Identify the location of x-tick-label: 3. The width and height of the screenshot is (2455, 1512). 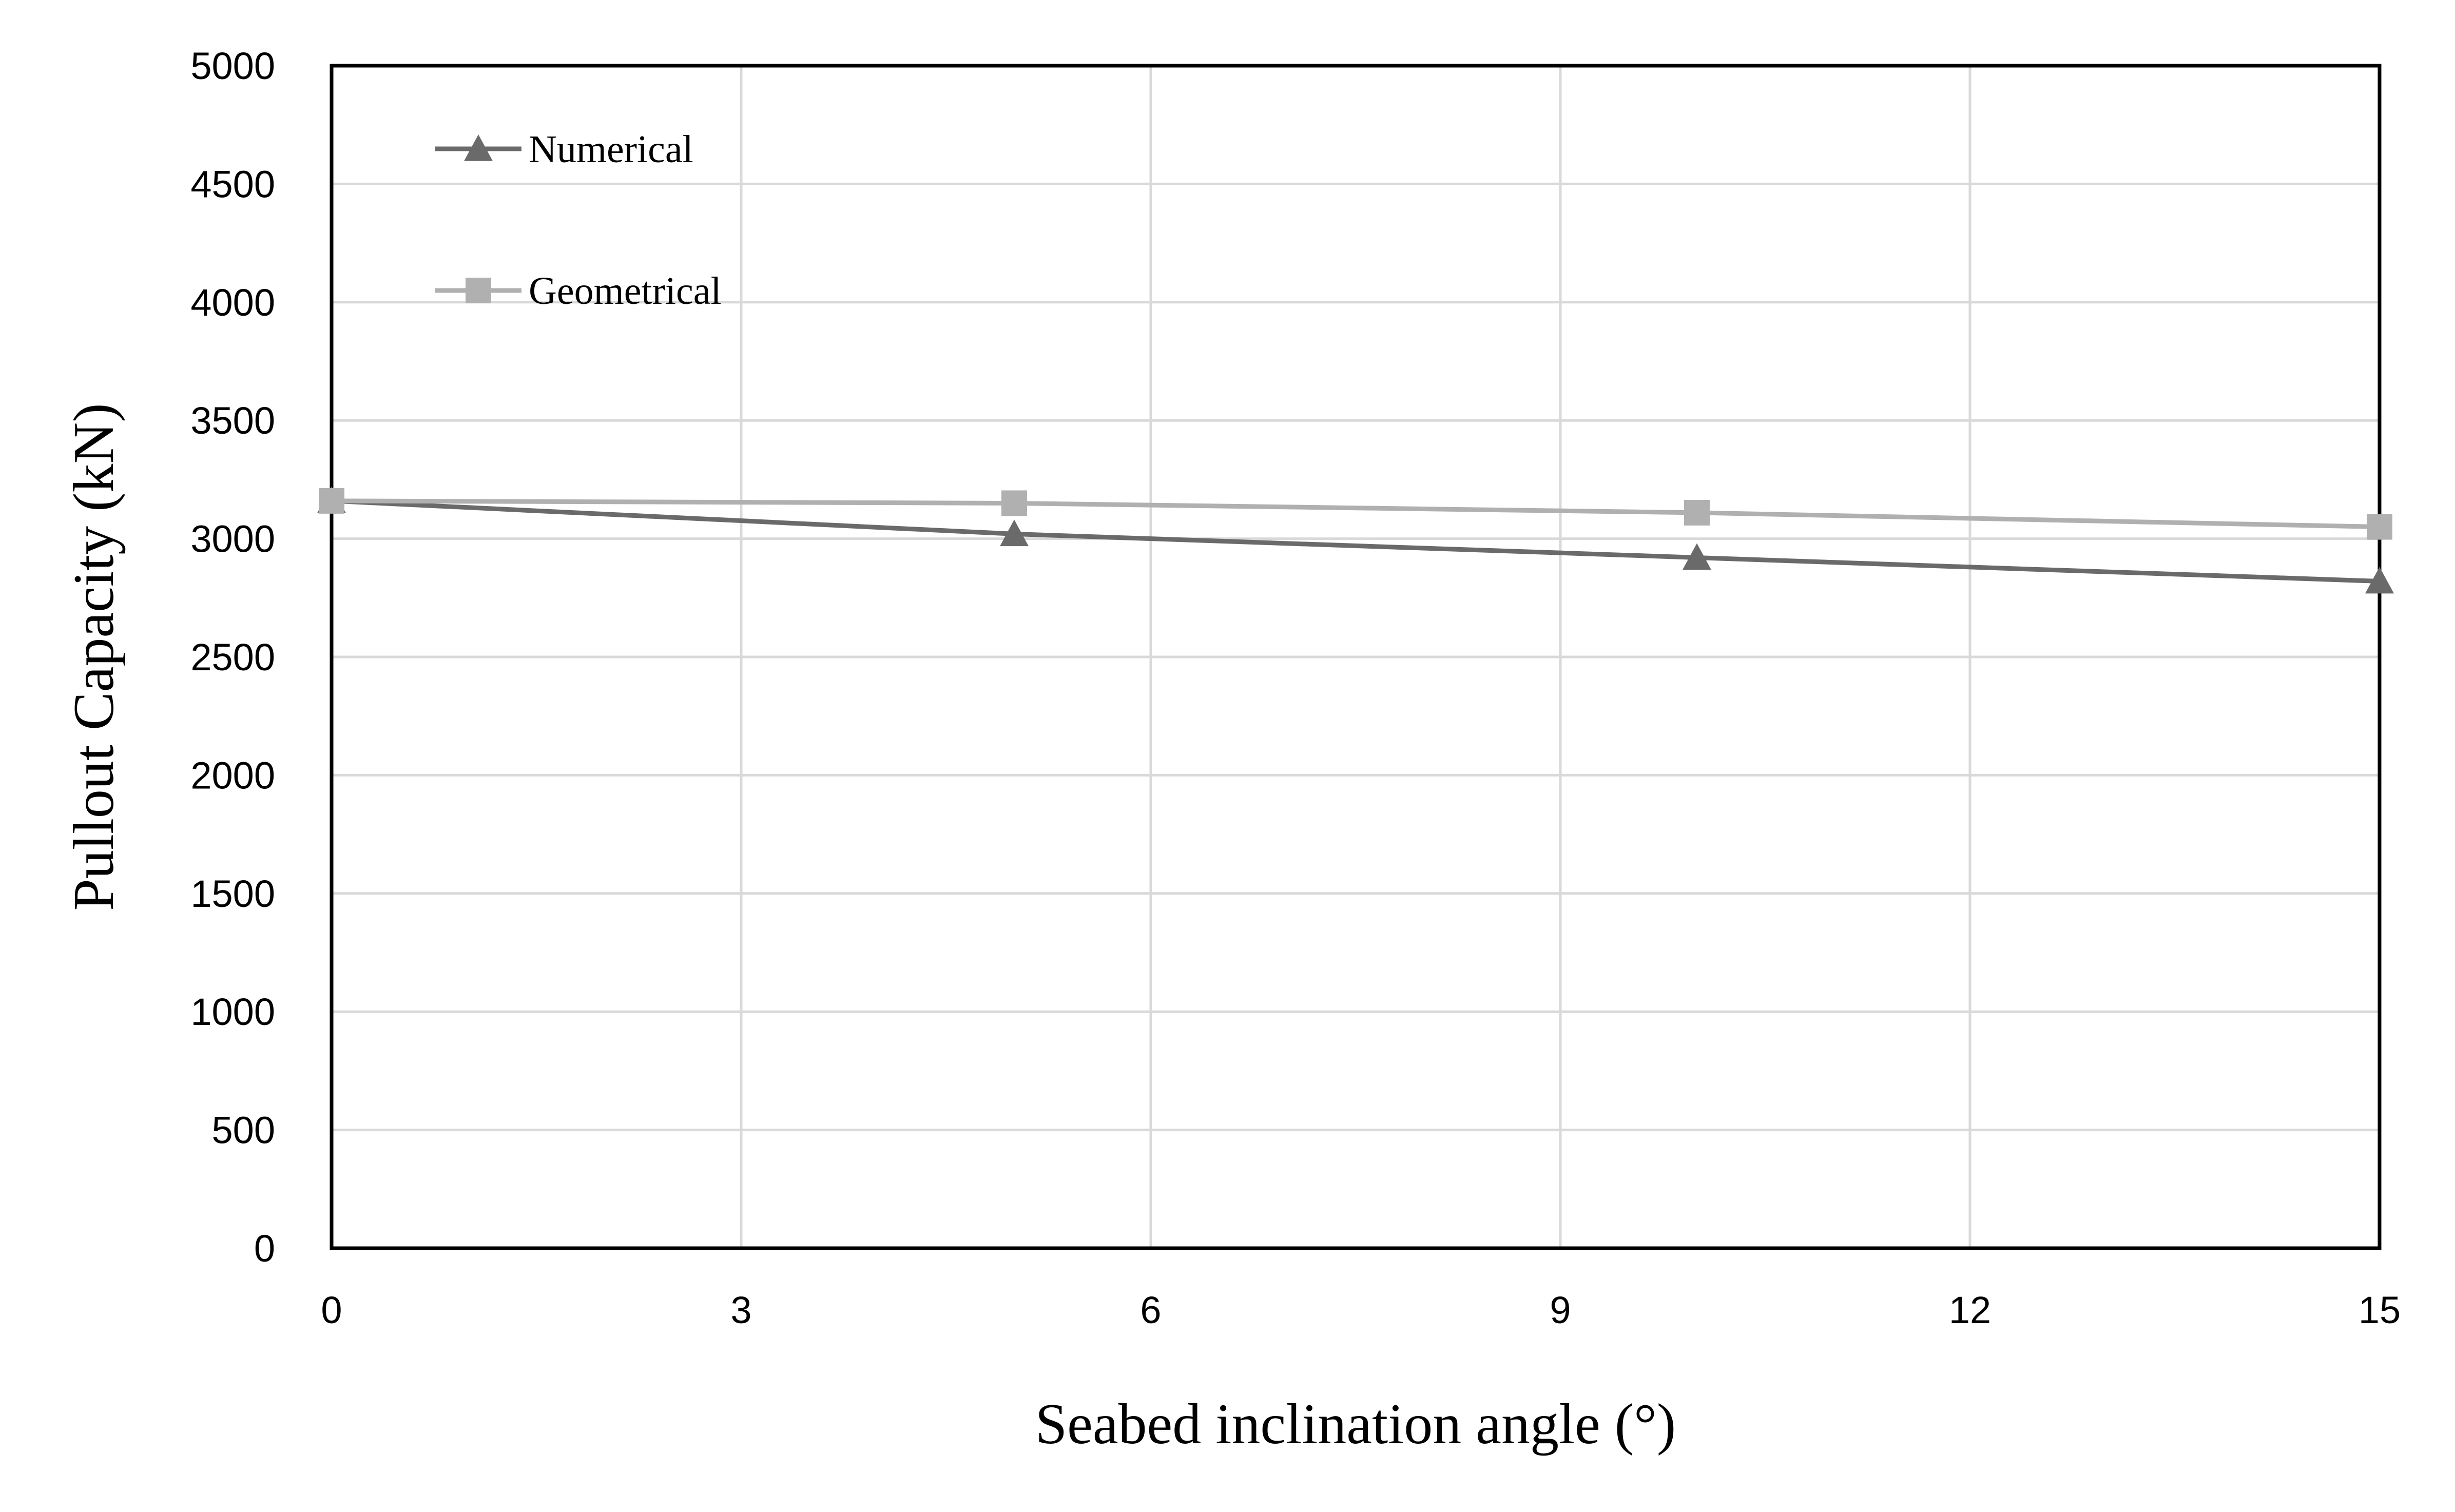
(740, 1310).